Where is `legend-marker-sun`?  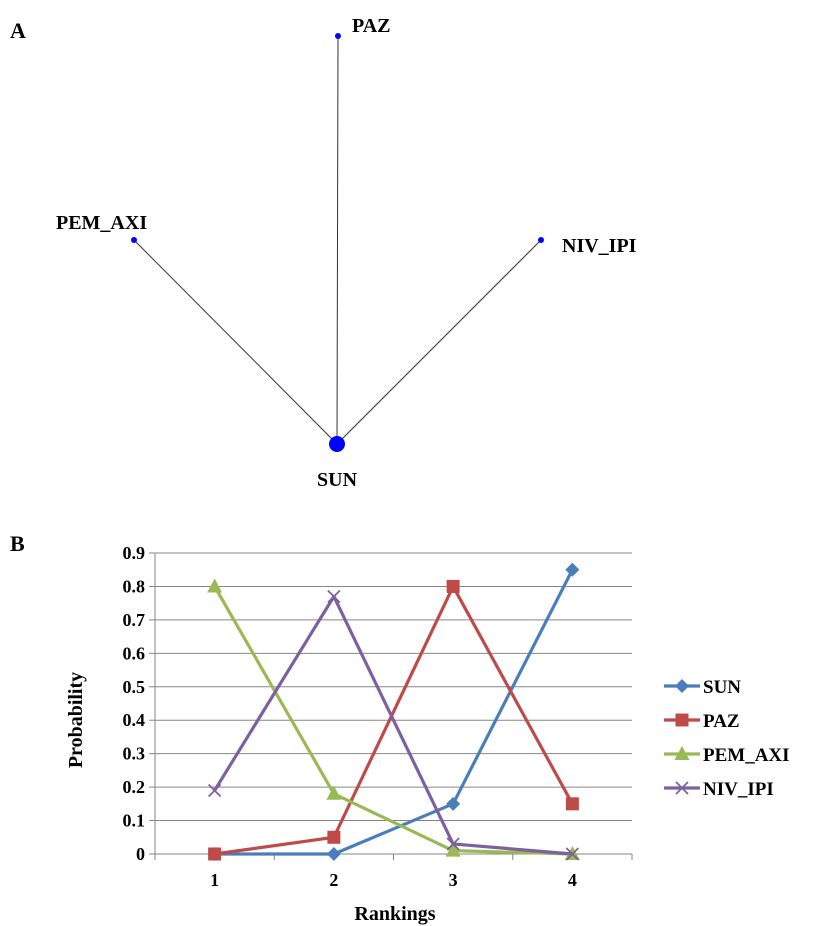 legend-marker-sun is located at coordinates (682, 686).